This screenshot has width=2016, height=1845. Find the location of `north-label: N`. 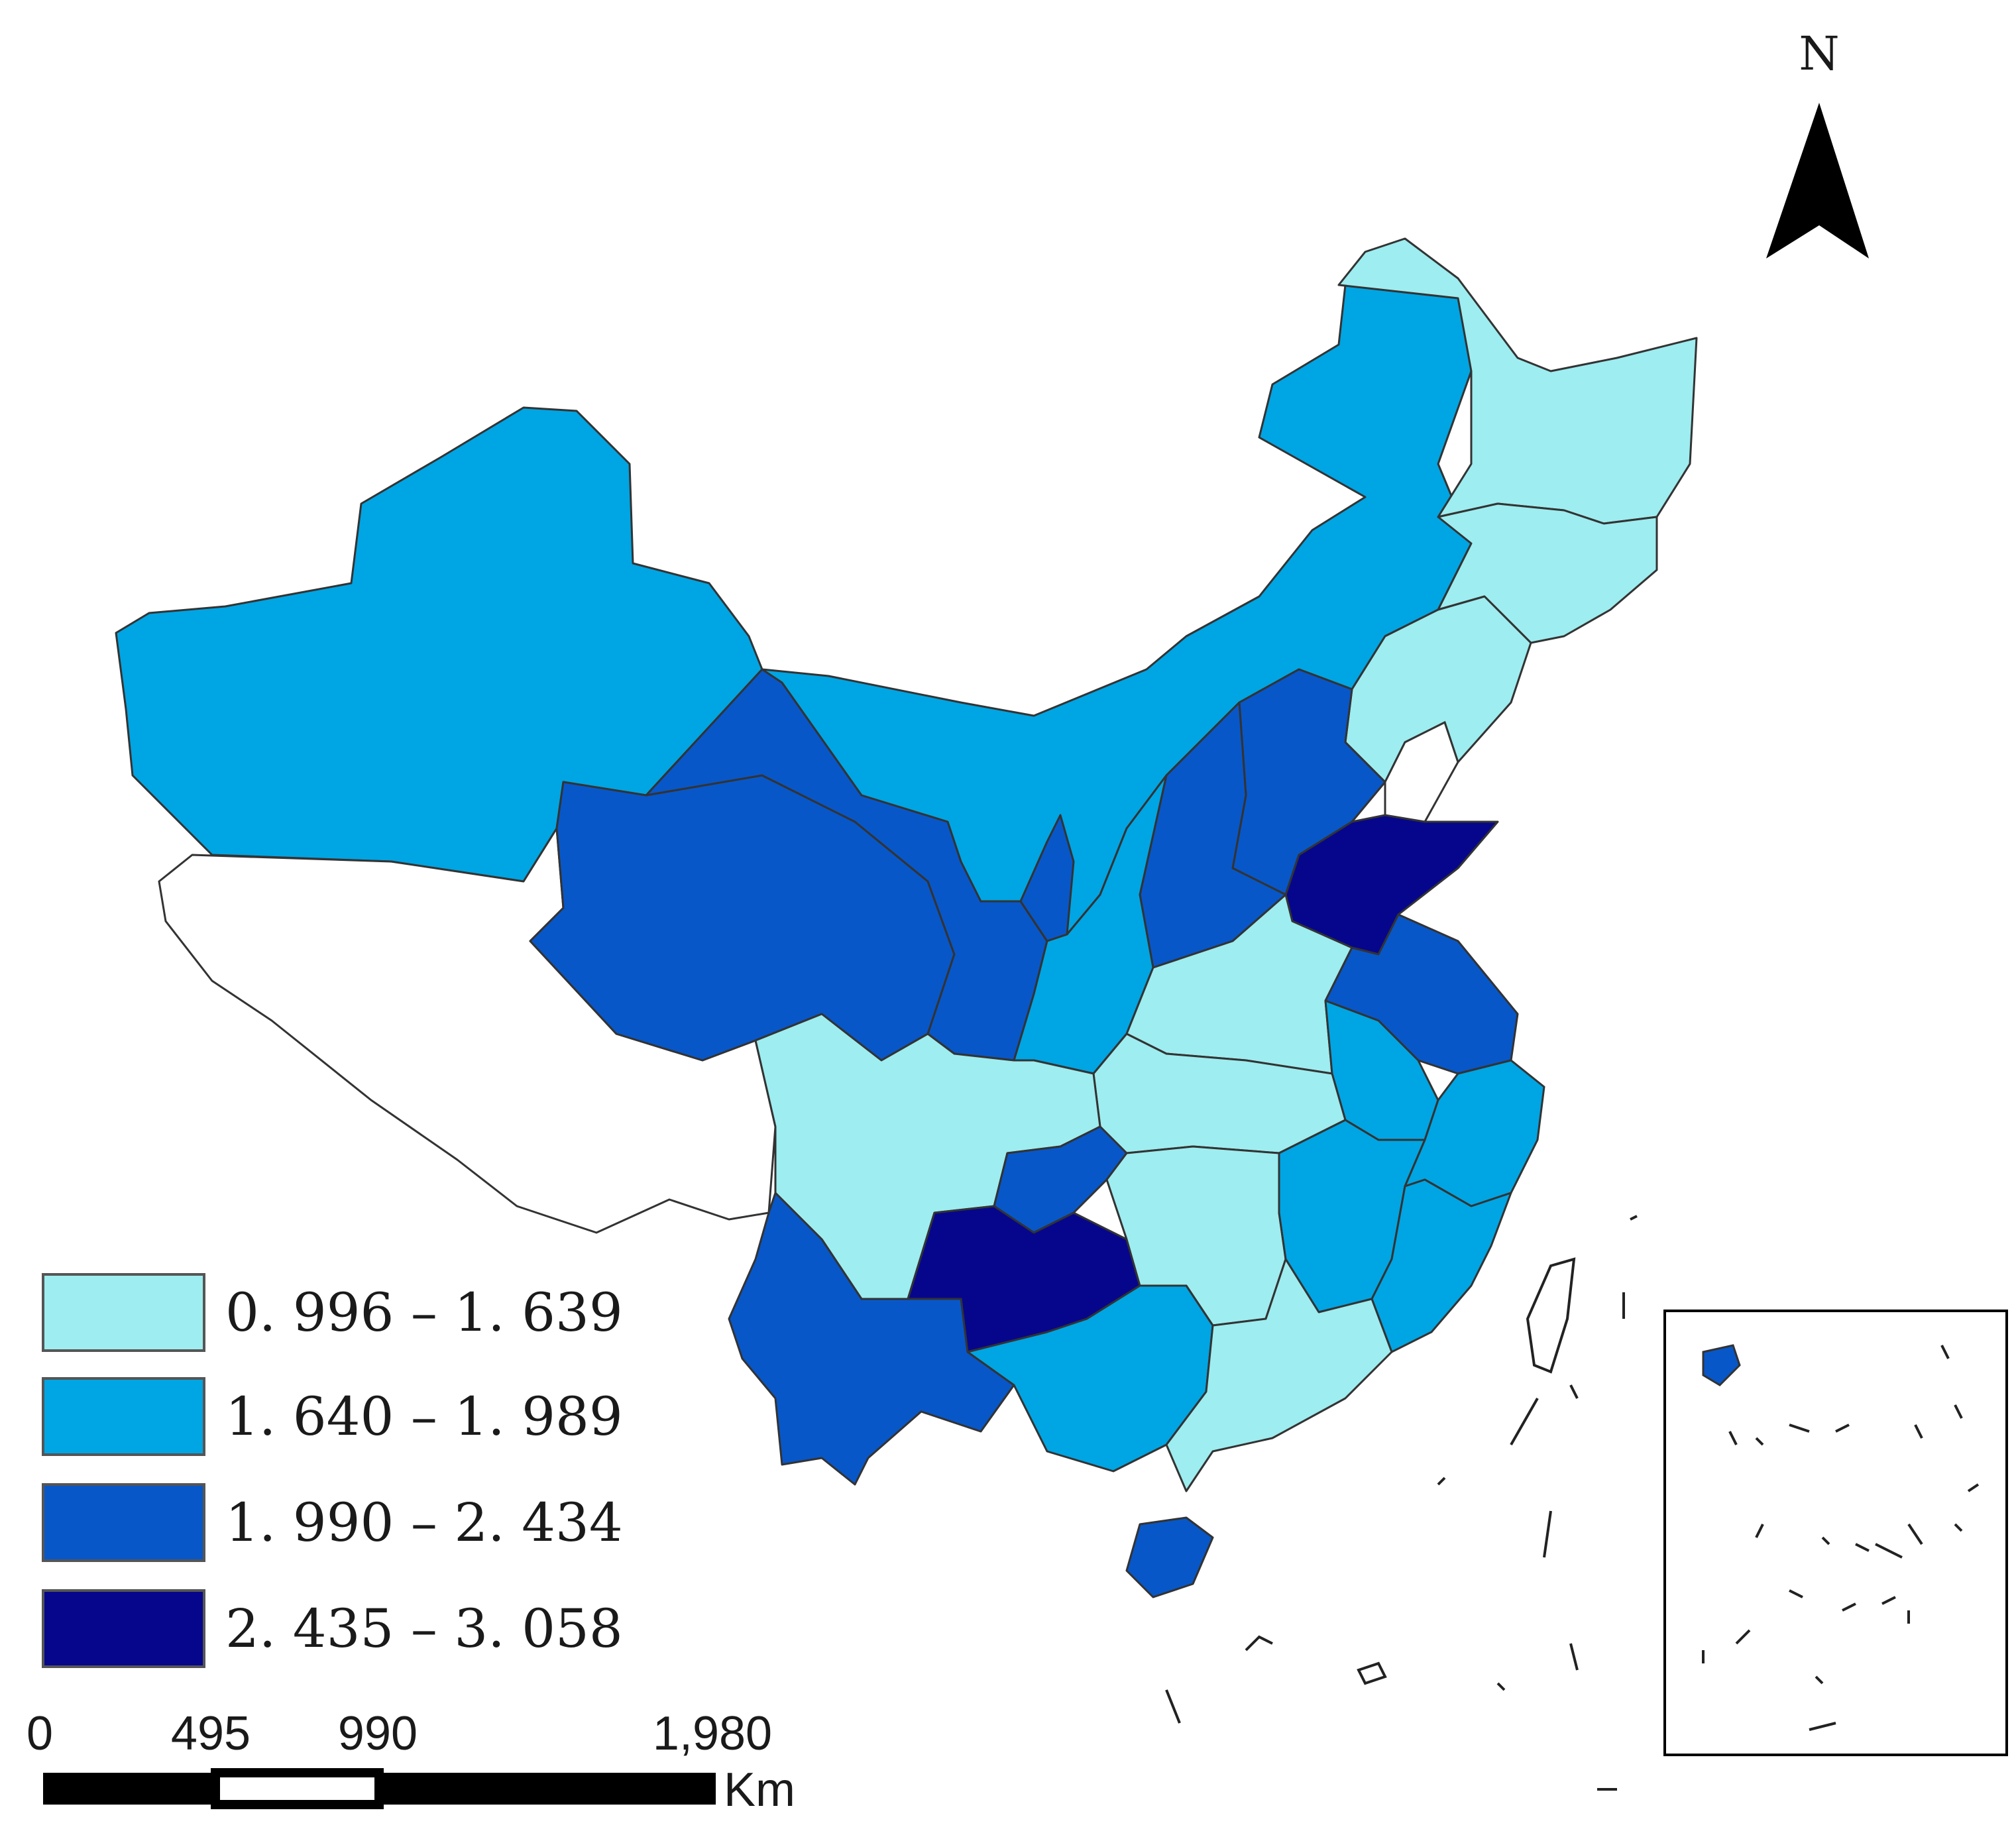

north-label: N is located at coordinates (1819, 54).